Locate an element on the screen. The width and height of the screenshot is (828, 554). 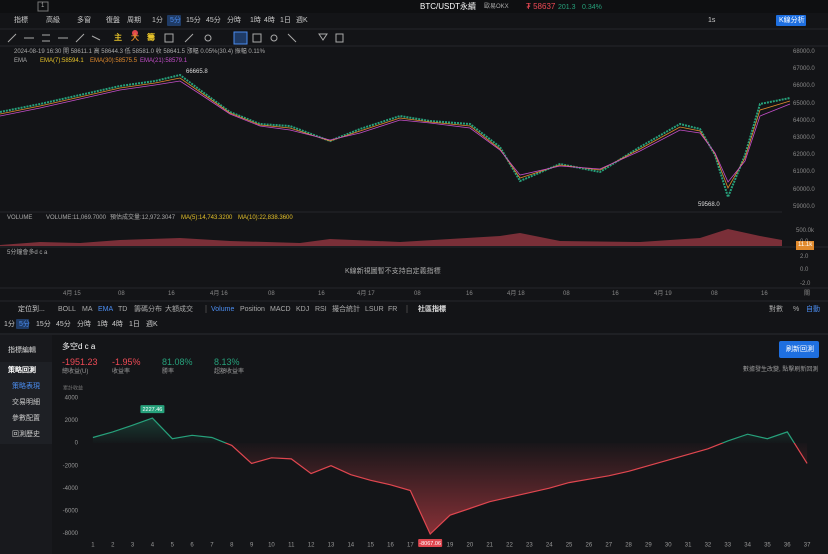
x-tick-label: 17 is located at coordinates (410, 546).